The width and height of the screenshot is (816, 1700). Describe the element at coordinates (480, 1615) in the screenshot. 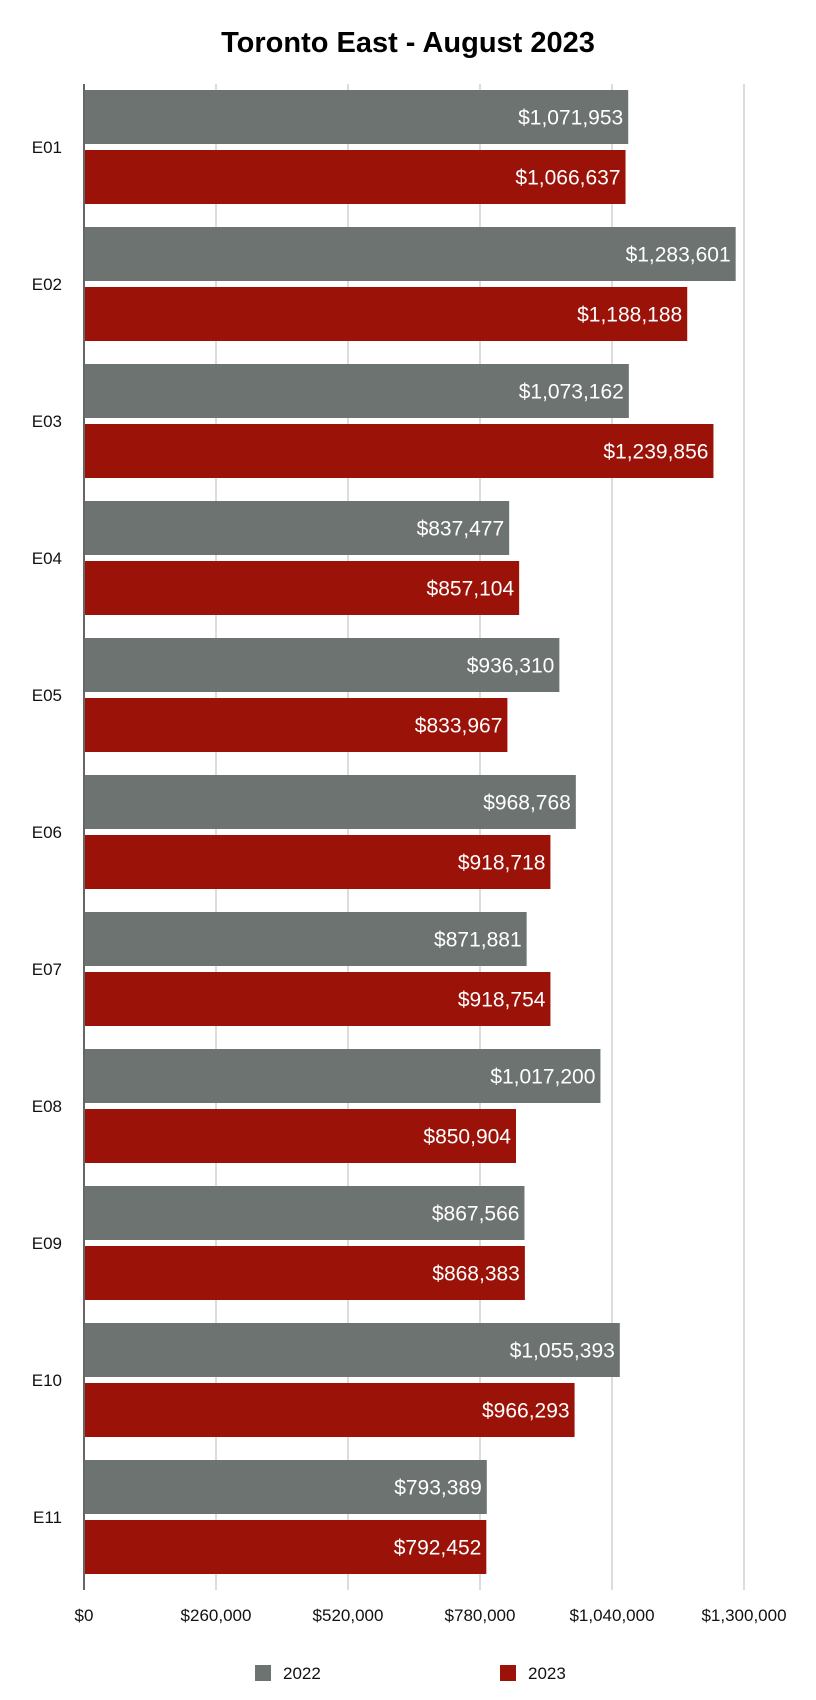

I see `x-tick-label: $780,000` at that location.